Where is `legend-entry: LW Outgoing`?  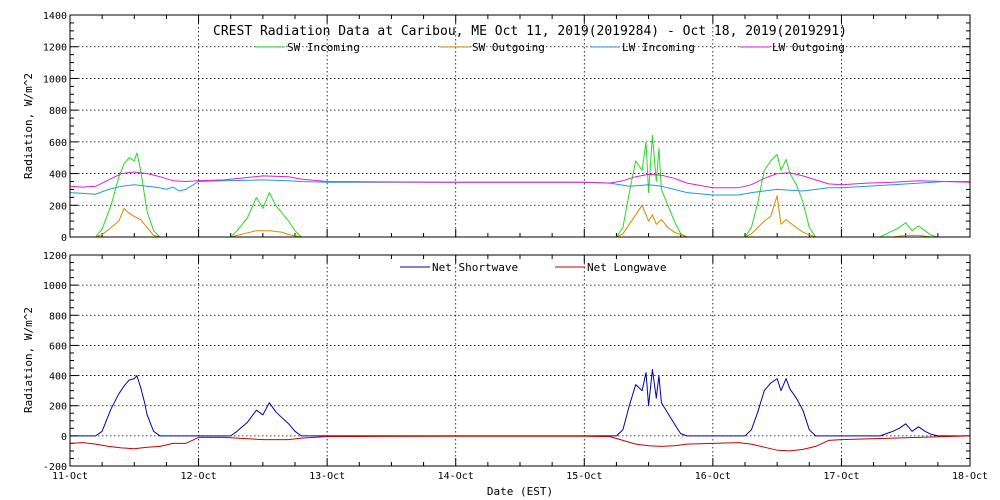 legend-entry: LW Outgoing is located at coordinates (808, 47).